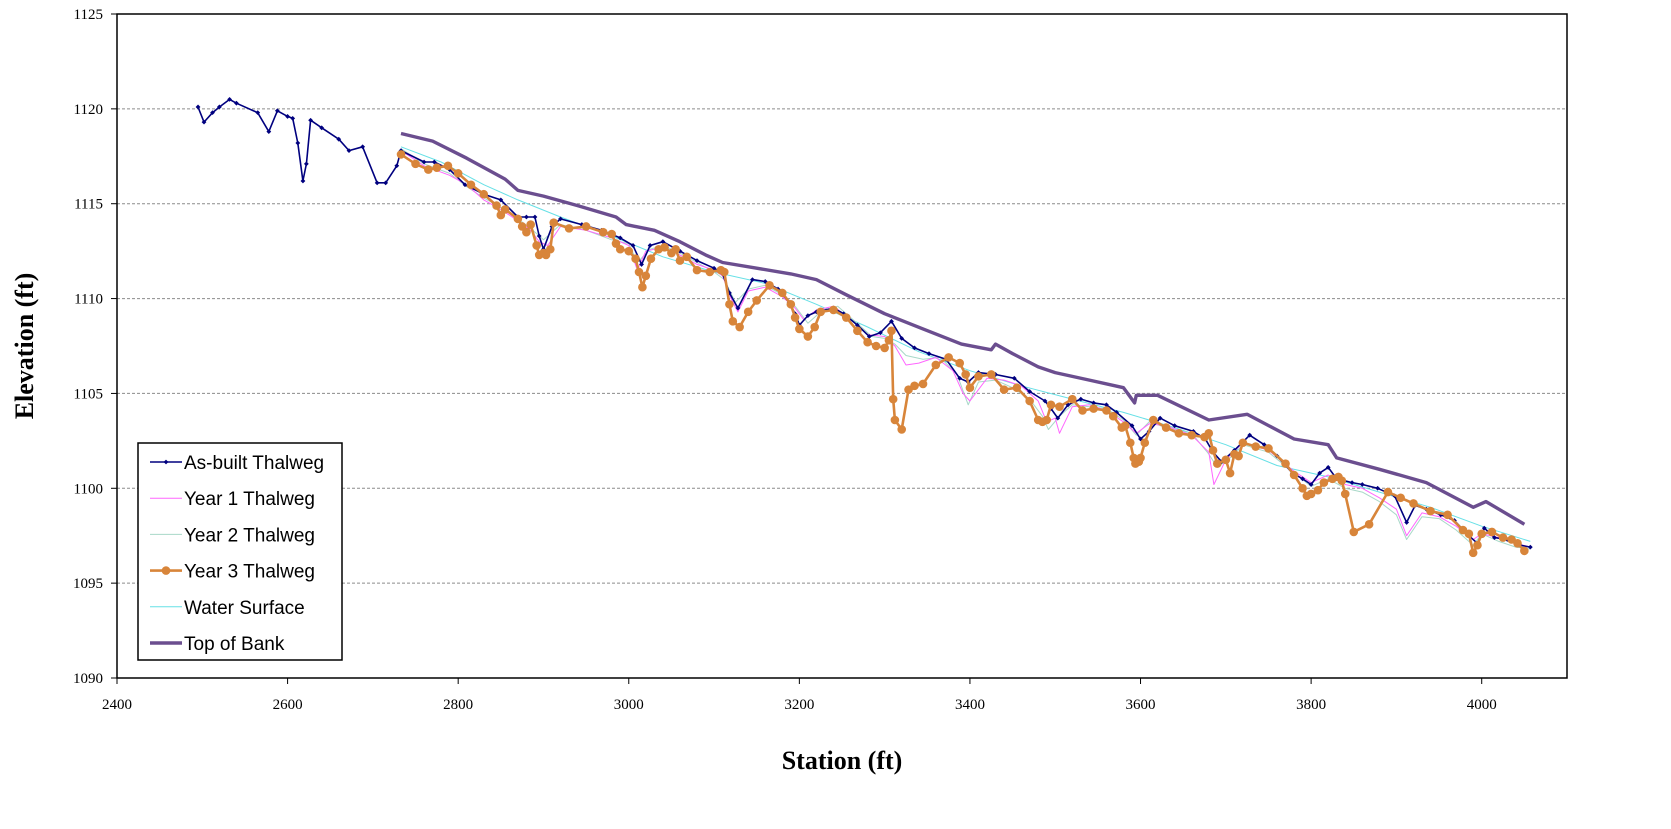  I want to click on y-tick-label: 1115, so click(88, 205).